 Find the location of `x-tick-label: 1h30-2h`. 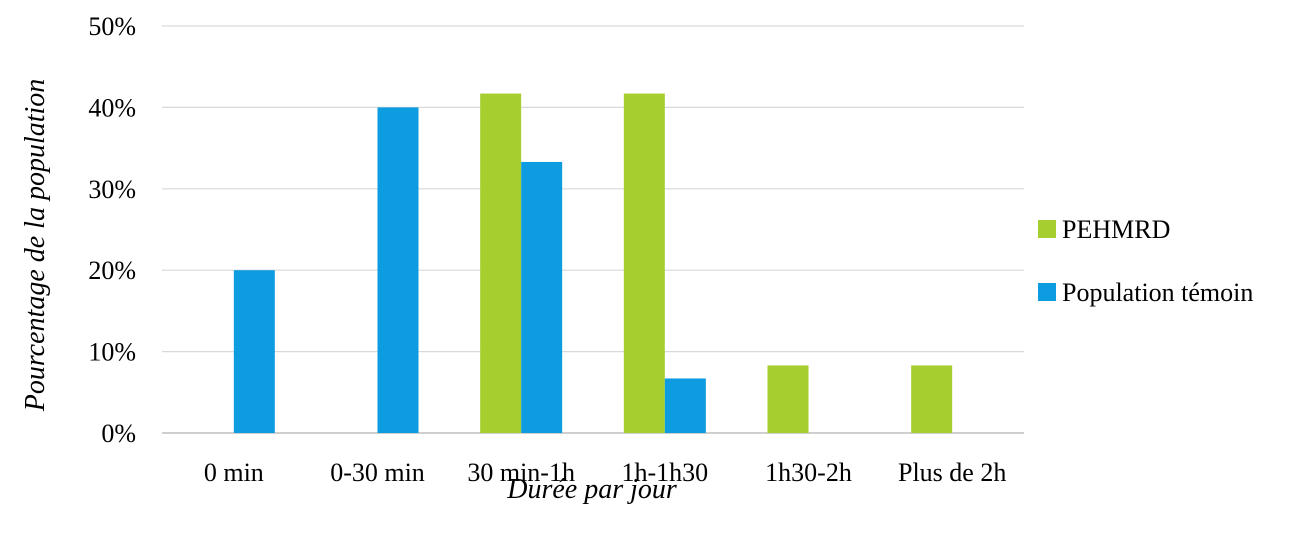

x-tick-label: 1h30-2h is located at coordinates (808, 472).